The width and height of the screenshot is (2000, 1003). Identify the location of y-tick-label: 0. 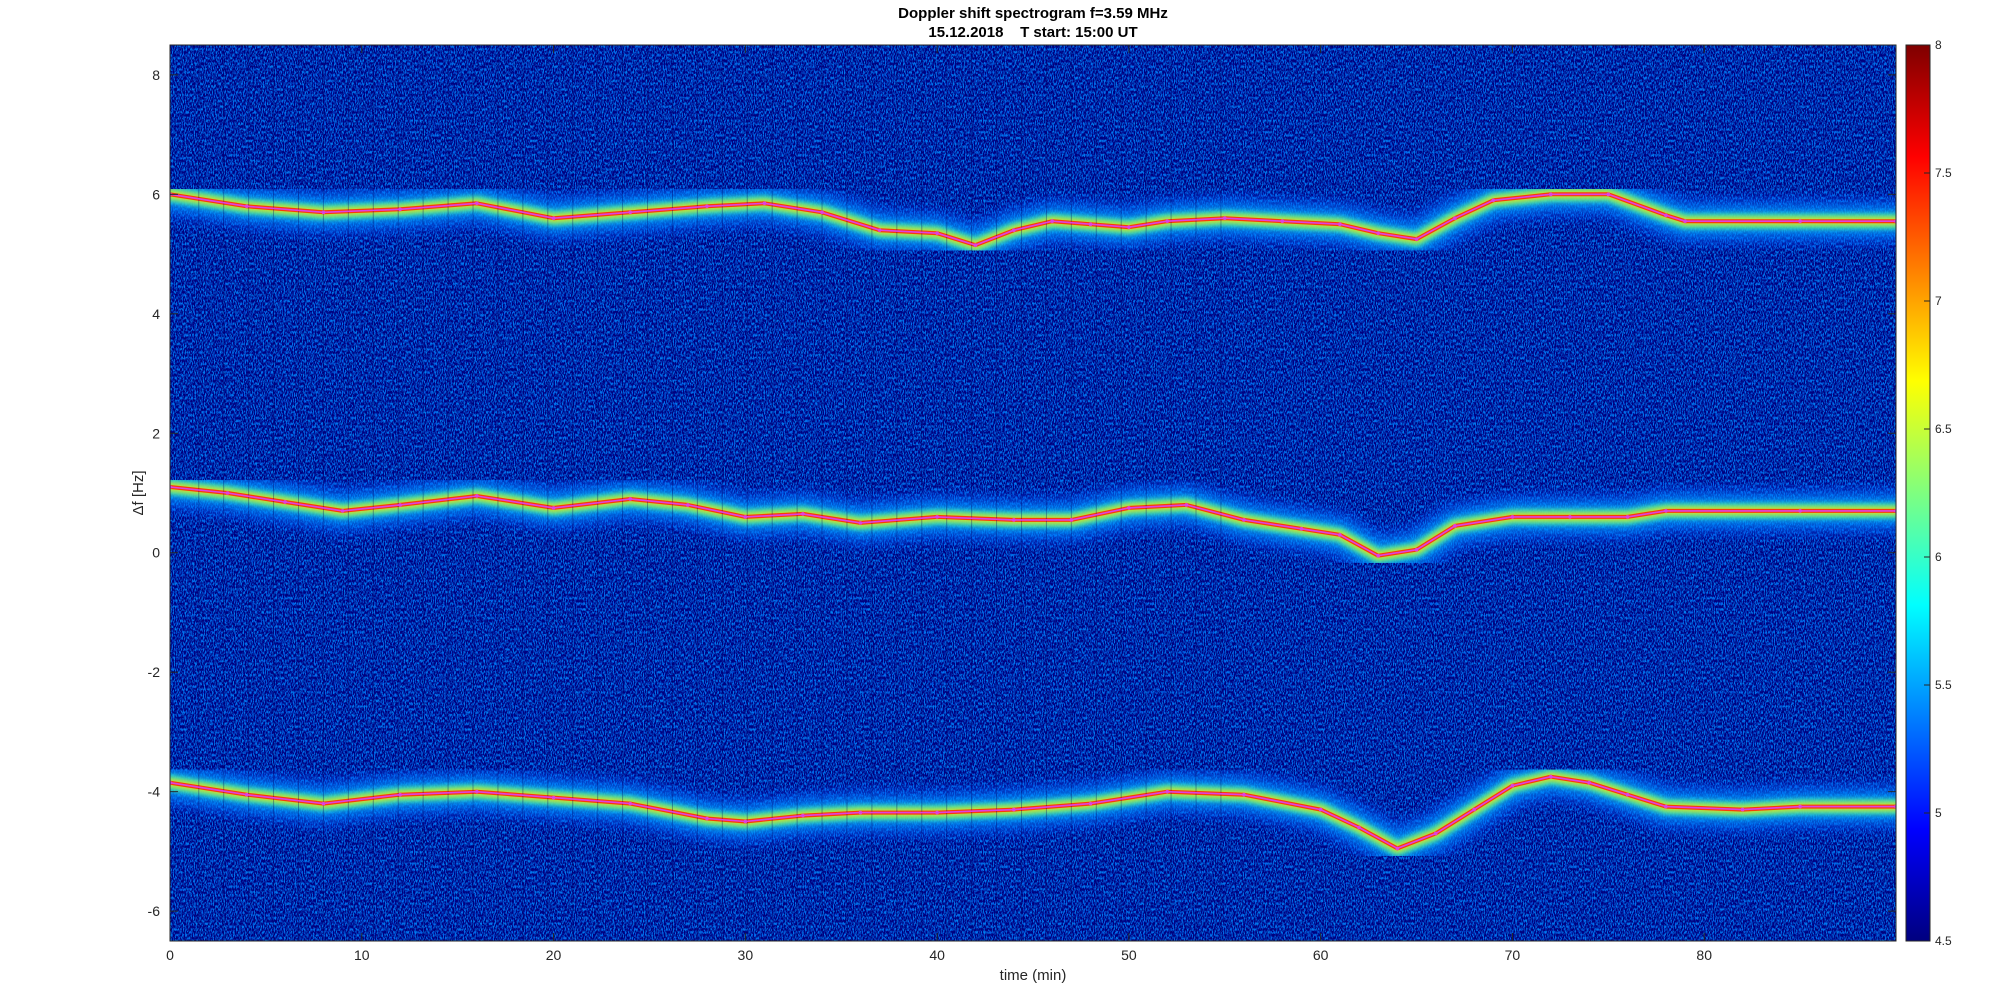
(156, 553).